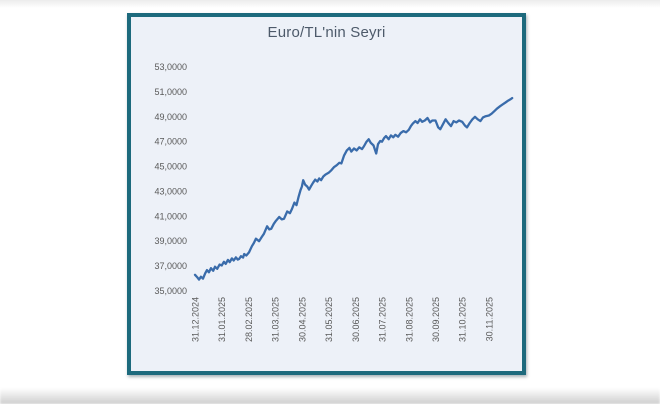  I want to click on y-axis-tick-label: 53,0000, so click(170, 67).